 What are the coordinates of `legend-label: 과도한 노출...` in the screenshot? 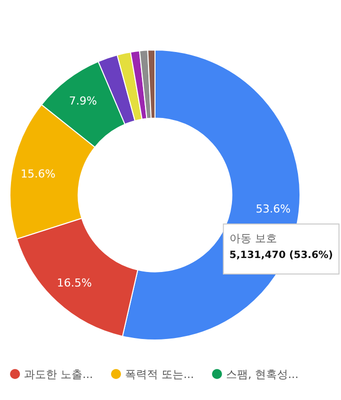 It's located at (58, 374).